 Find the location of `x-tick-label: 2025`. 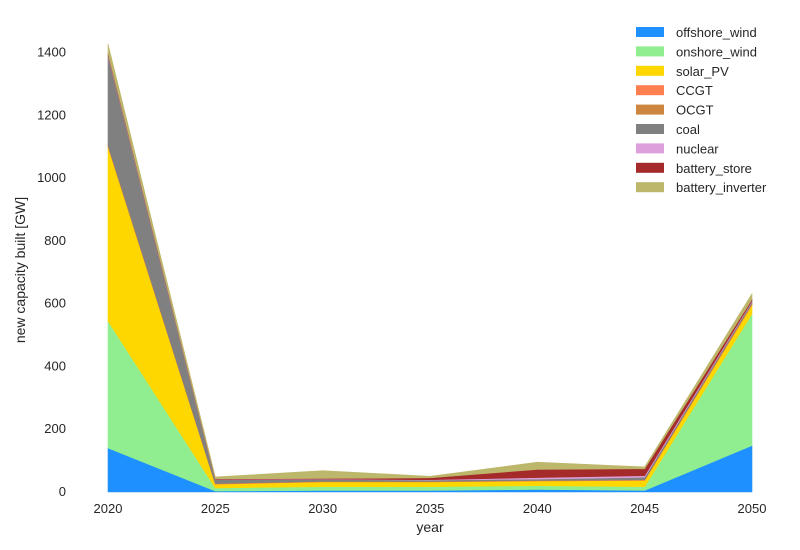

x-tick-label: 2025 is located at coordinates (215, 508).